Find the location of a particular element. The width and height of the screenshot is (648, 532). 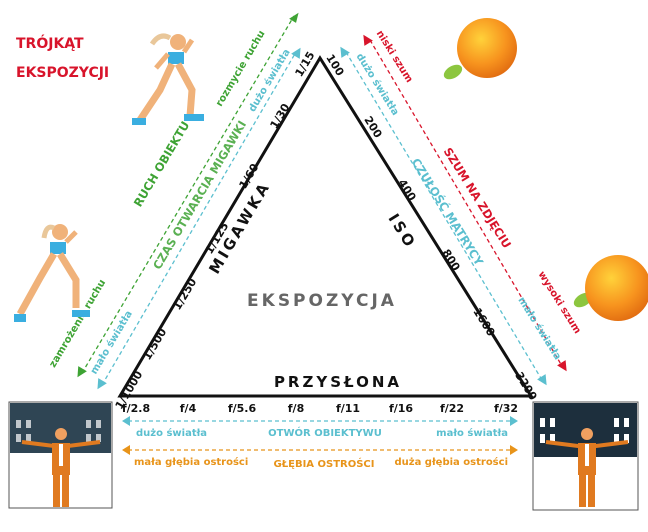

shutter-light-bottom-label: mało światła is located at coordinates (111, 343).